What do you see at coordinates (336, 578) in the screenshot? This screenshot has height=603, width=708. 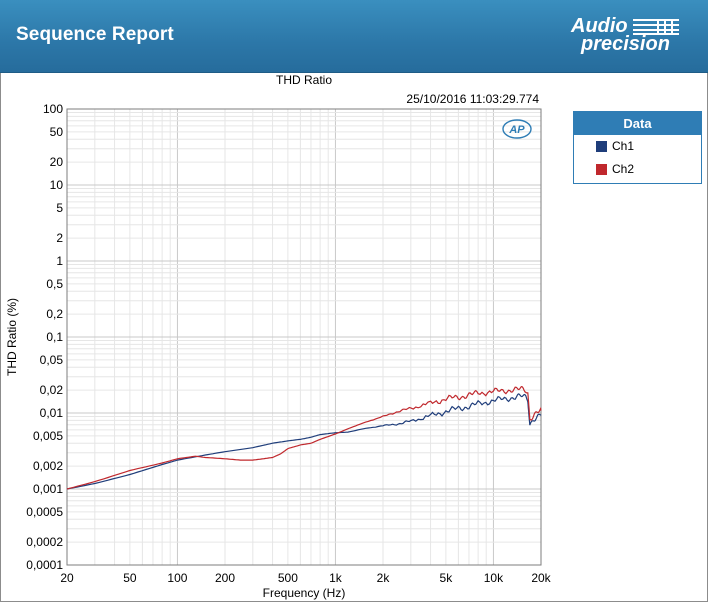 I see `x-tick-label: 1k` at bounding box center [336, 578].